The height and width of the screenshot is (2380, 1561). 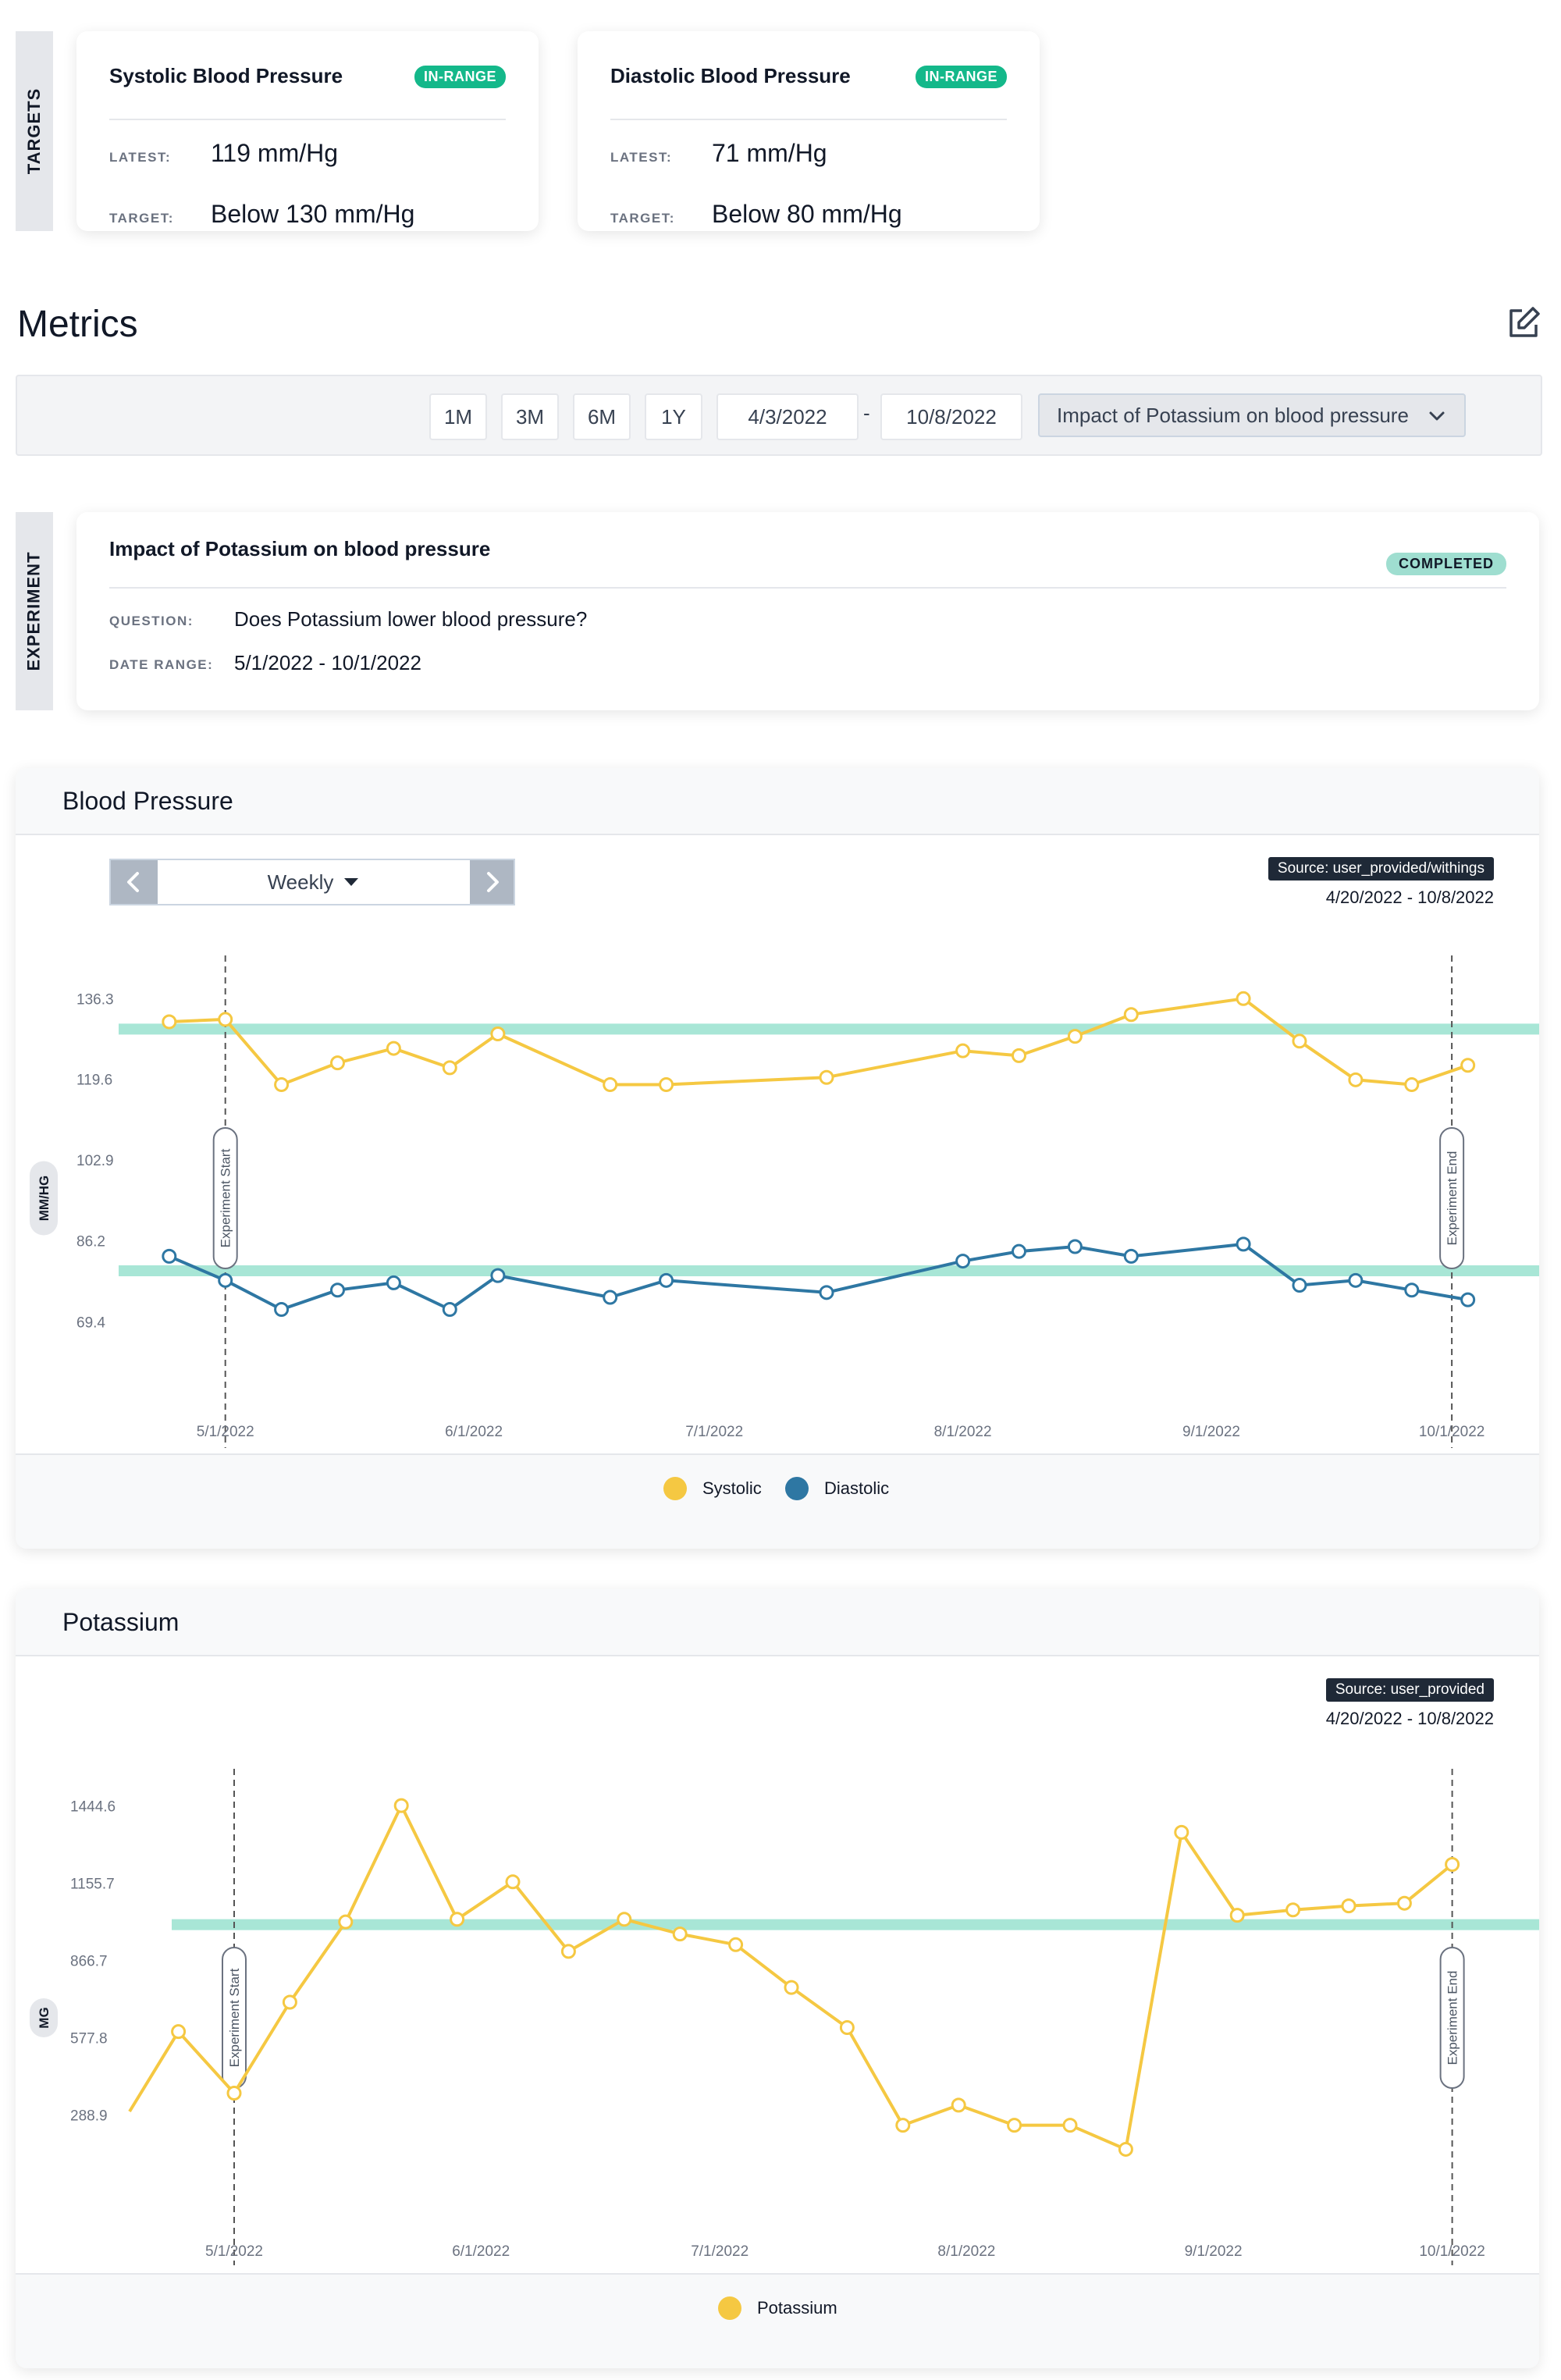 What do you see at coordinates (300, 548) in the screenshot?
I see `experiment-title: Impact of Potassium on blood pressure` at bounding box center [300, 548].